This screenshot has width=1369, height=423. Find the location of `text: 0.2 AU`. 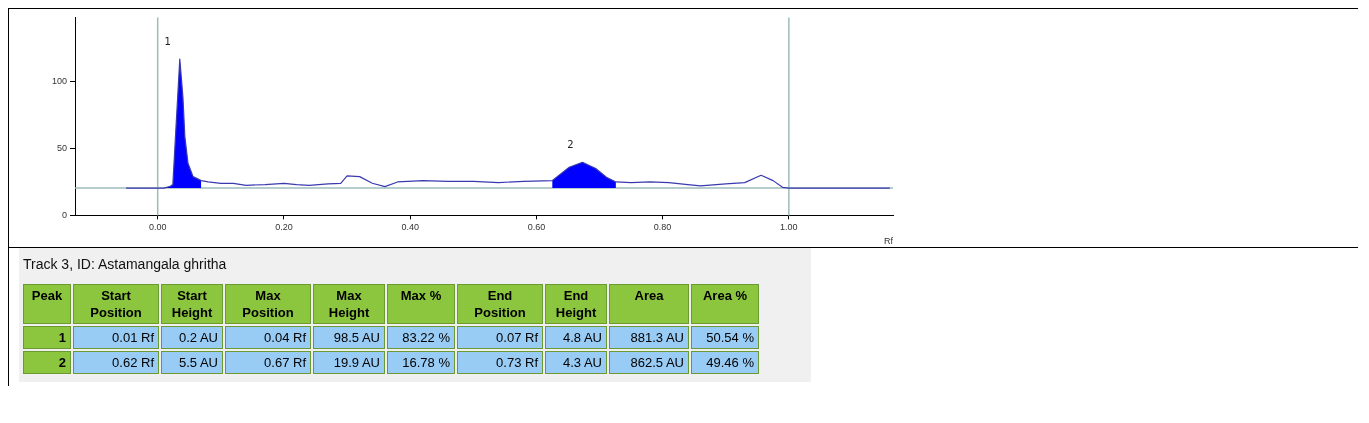

text: 0.2 AU is located at coordinates (192, 337).